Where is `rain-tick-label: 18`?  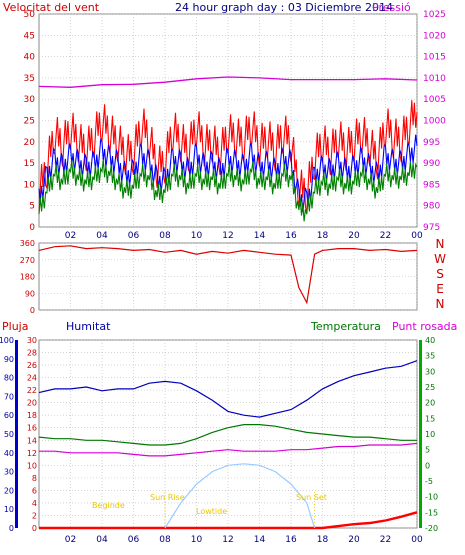 rain-tick-label: 18 is located at coordinates (32, 415).